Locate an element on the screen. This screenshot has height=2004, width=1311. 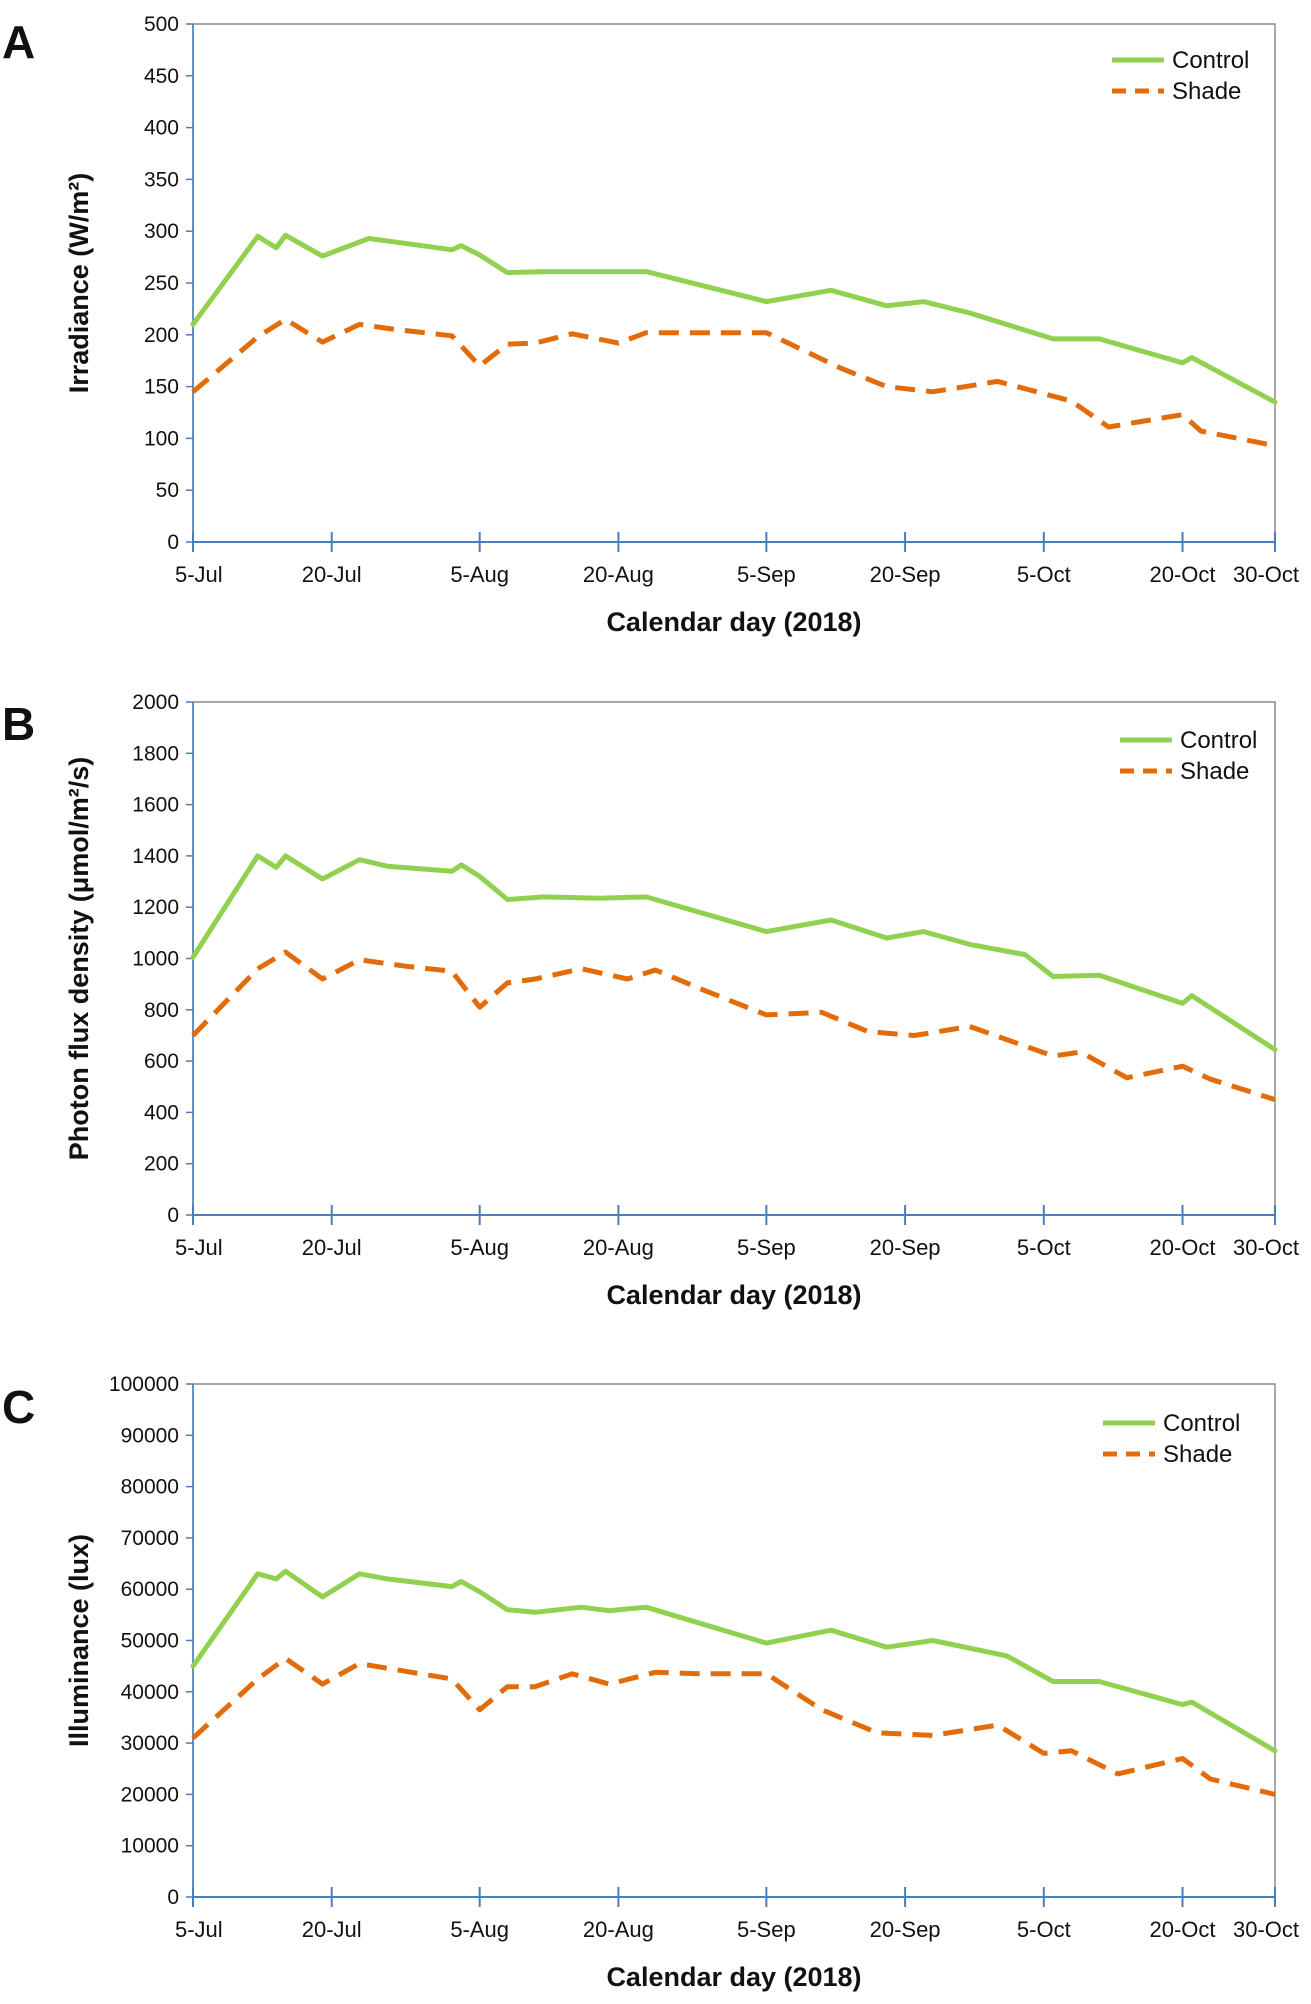
y-tick-label: 2000 is located at coordinates (155, 702).